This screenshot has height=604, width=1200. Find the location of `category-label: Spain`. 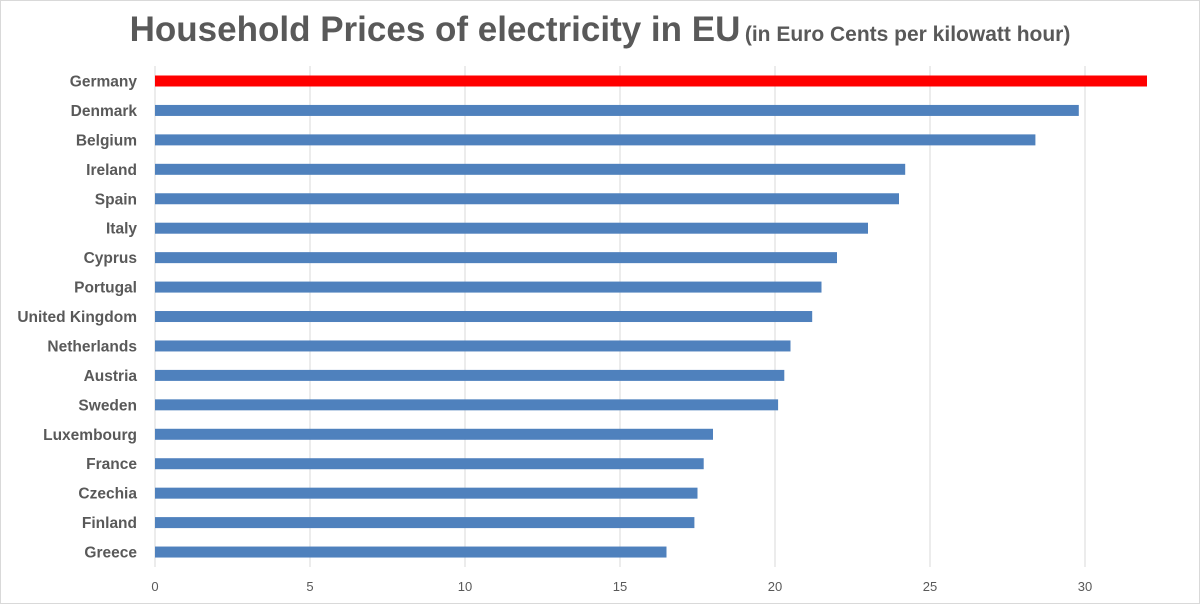

category-label: Spain is located at coordinates (116, 199).